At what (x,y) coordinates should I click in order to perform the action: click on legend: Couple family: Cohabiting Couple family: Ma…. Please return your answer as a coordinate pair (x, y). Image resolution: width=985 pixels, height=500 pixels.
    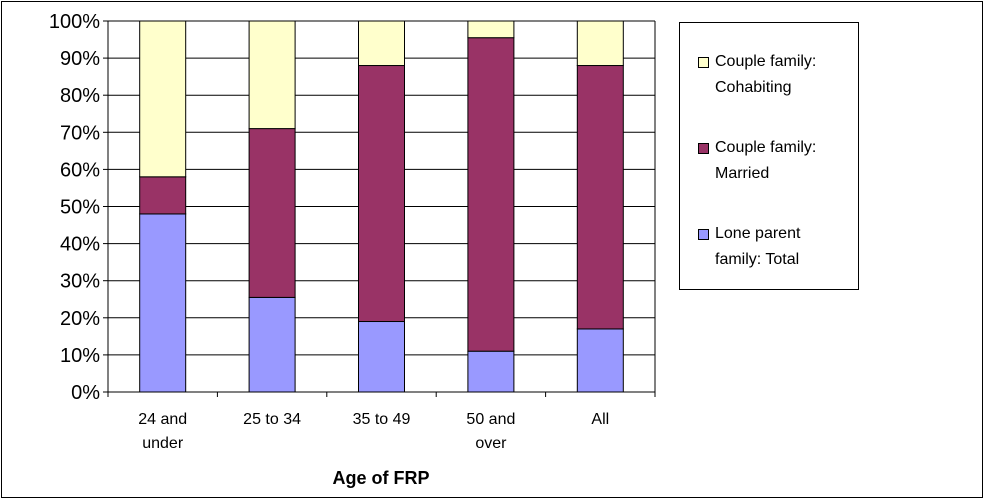
    Looking at the image, I should click on (769, 156).